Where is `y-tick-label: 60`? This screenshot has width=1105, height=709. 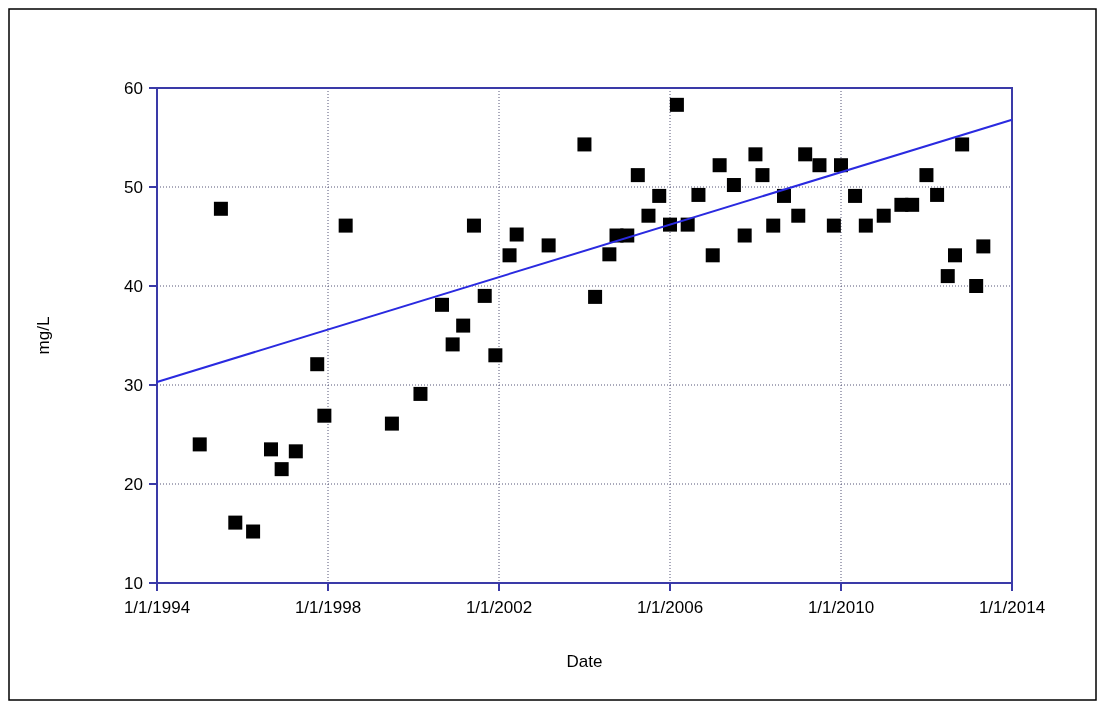
y-tick-label: 60 is located at coordinates (133, 88).